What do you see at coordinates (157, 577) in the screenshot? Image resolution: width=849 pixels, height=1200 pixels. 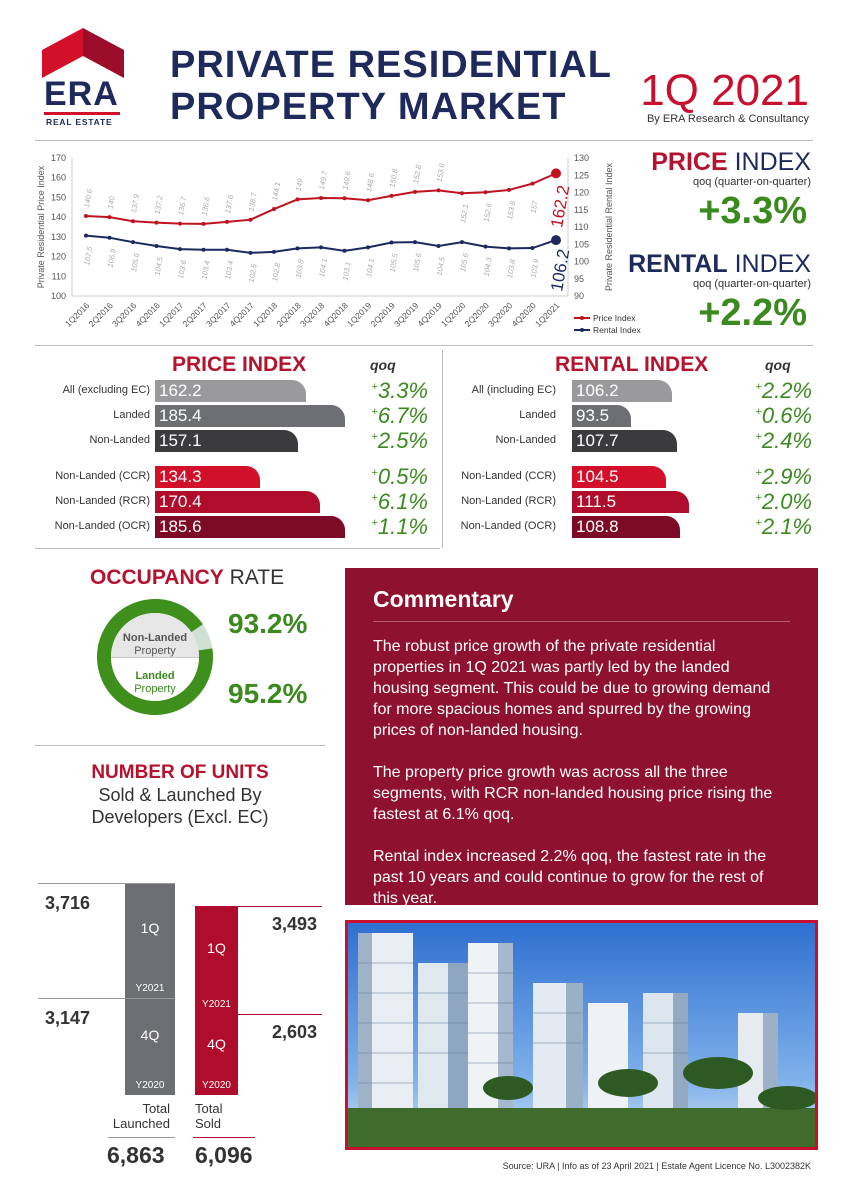 I see `occupancy-title-bold: OCCUPANCY` at bounding box center [157, 577].